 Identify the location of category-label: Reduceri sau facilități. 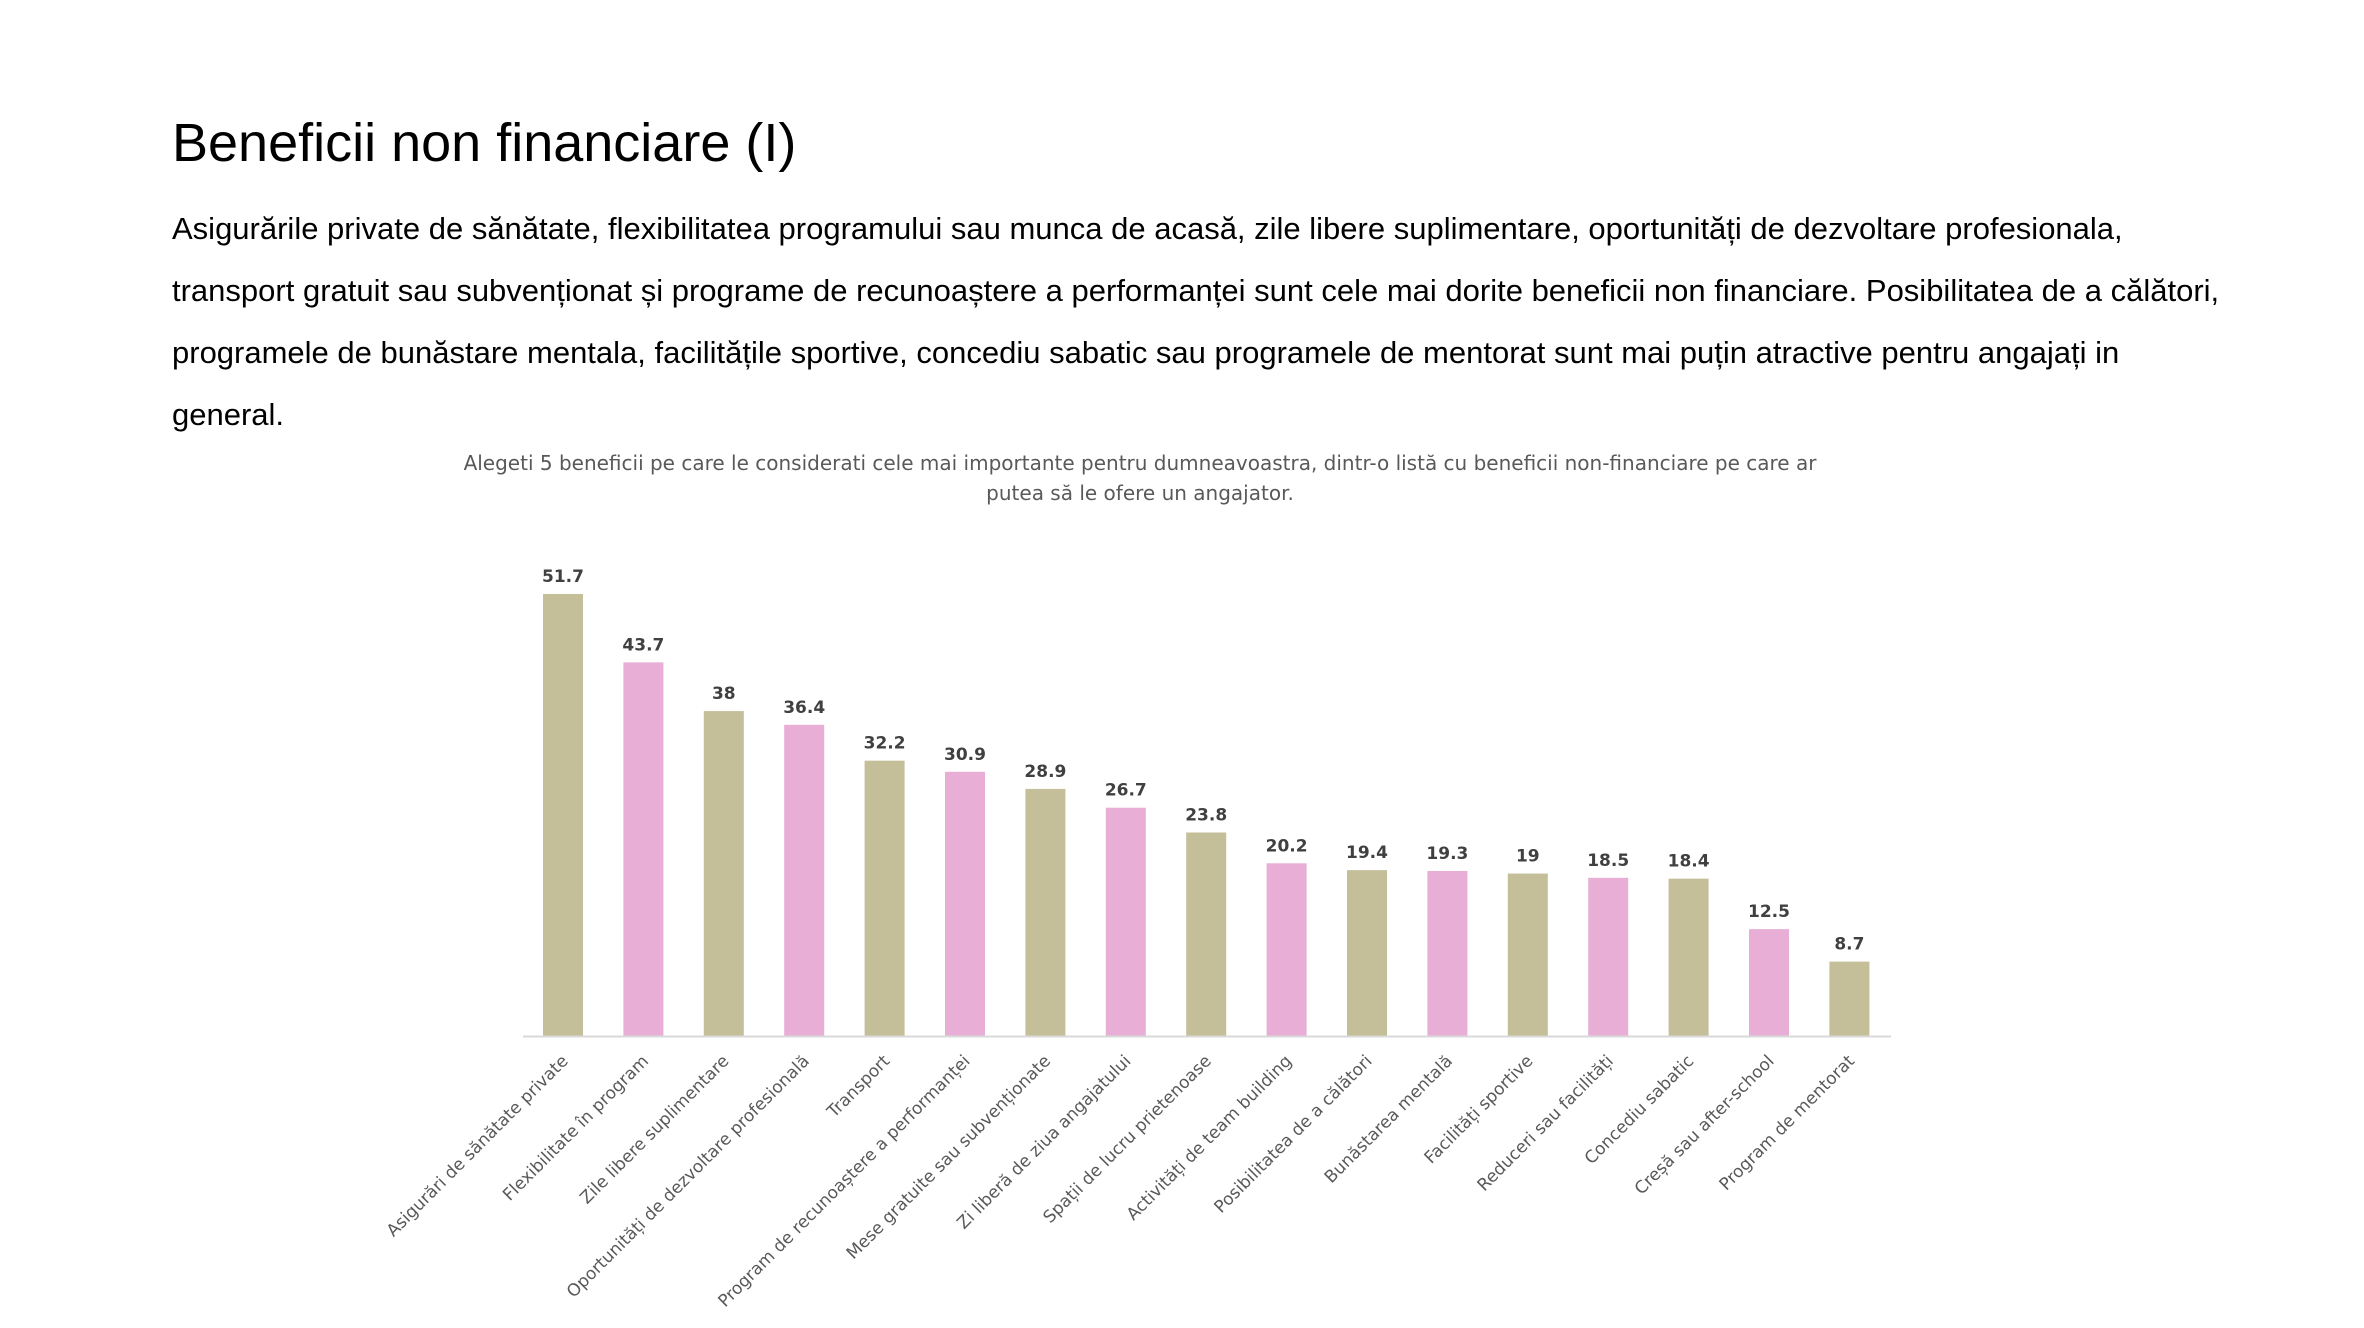
(1546, 1123).